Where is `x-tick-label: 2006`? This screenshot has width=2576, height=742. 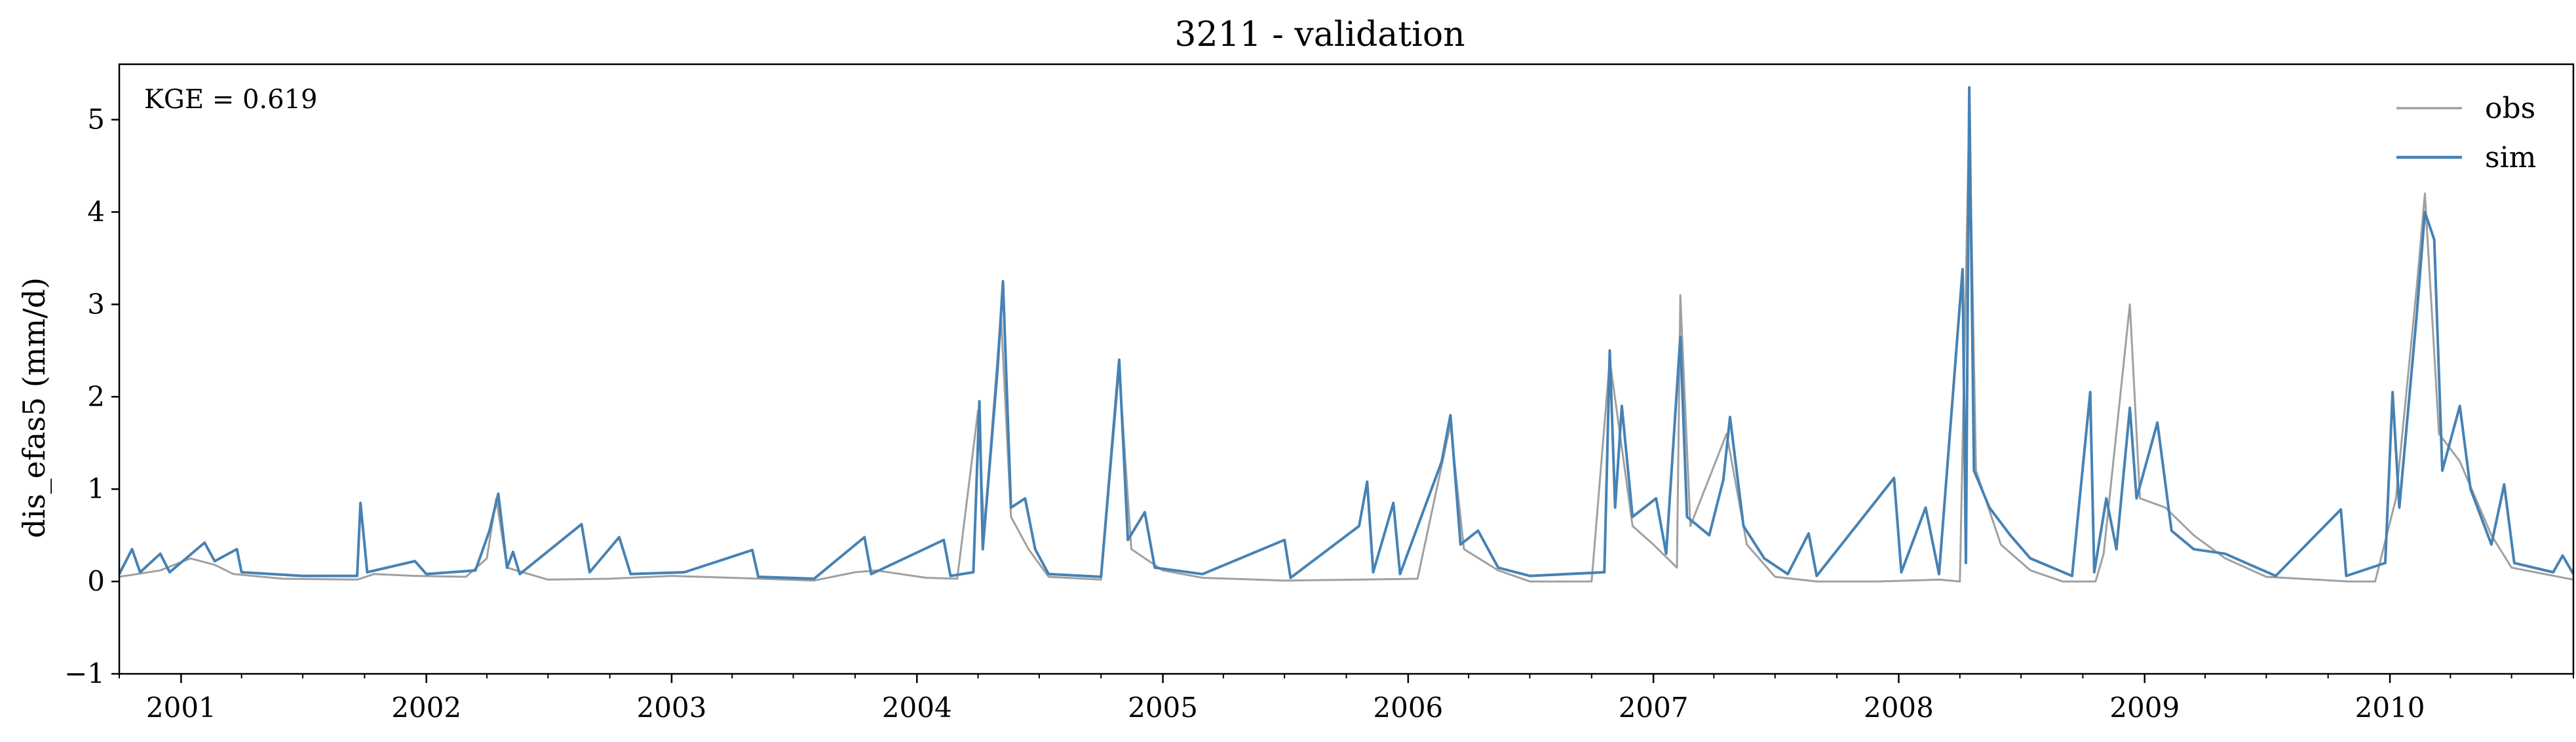 x-tick-label: 2006 is located at coordinates (1408, 708).